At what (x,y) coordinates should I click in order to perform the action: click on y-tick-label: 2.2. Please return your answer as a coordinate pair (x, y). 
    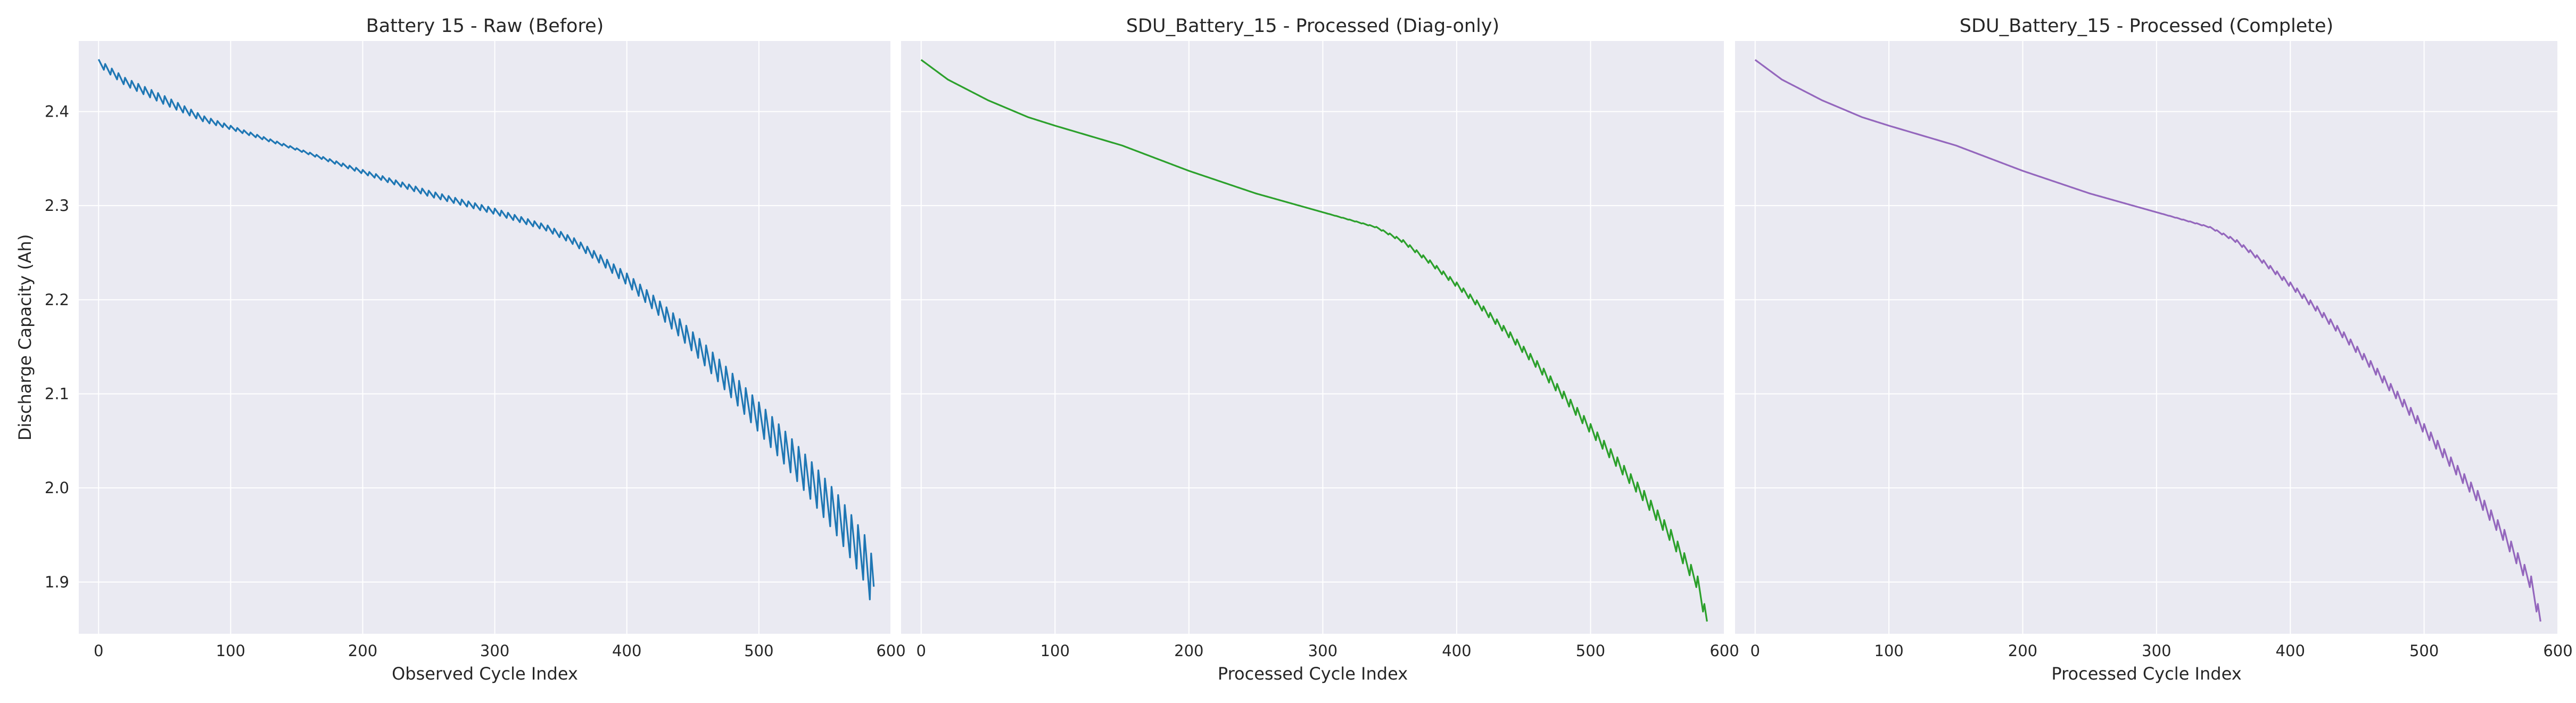
    Looking at the image, I should click on (57, 300).